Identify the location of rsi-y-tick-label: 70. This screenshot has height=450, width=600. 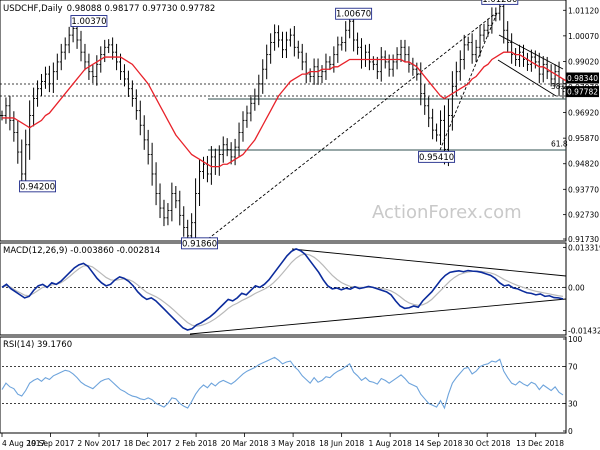
(573, 367).